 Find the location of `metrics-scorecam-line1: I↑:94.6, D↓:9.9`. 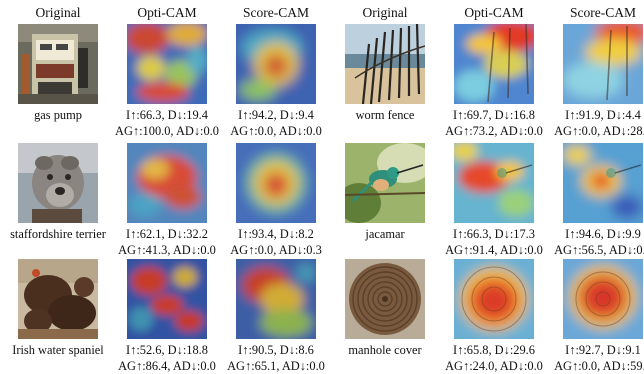

metrics-scorecam-line1: I↑:94.6, D↓:9.9 is located at coordinates (603, 234).